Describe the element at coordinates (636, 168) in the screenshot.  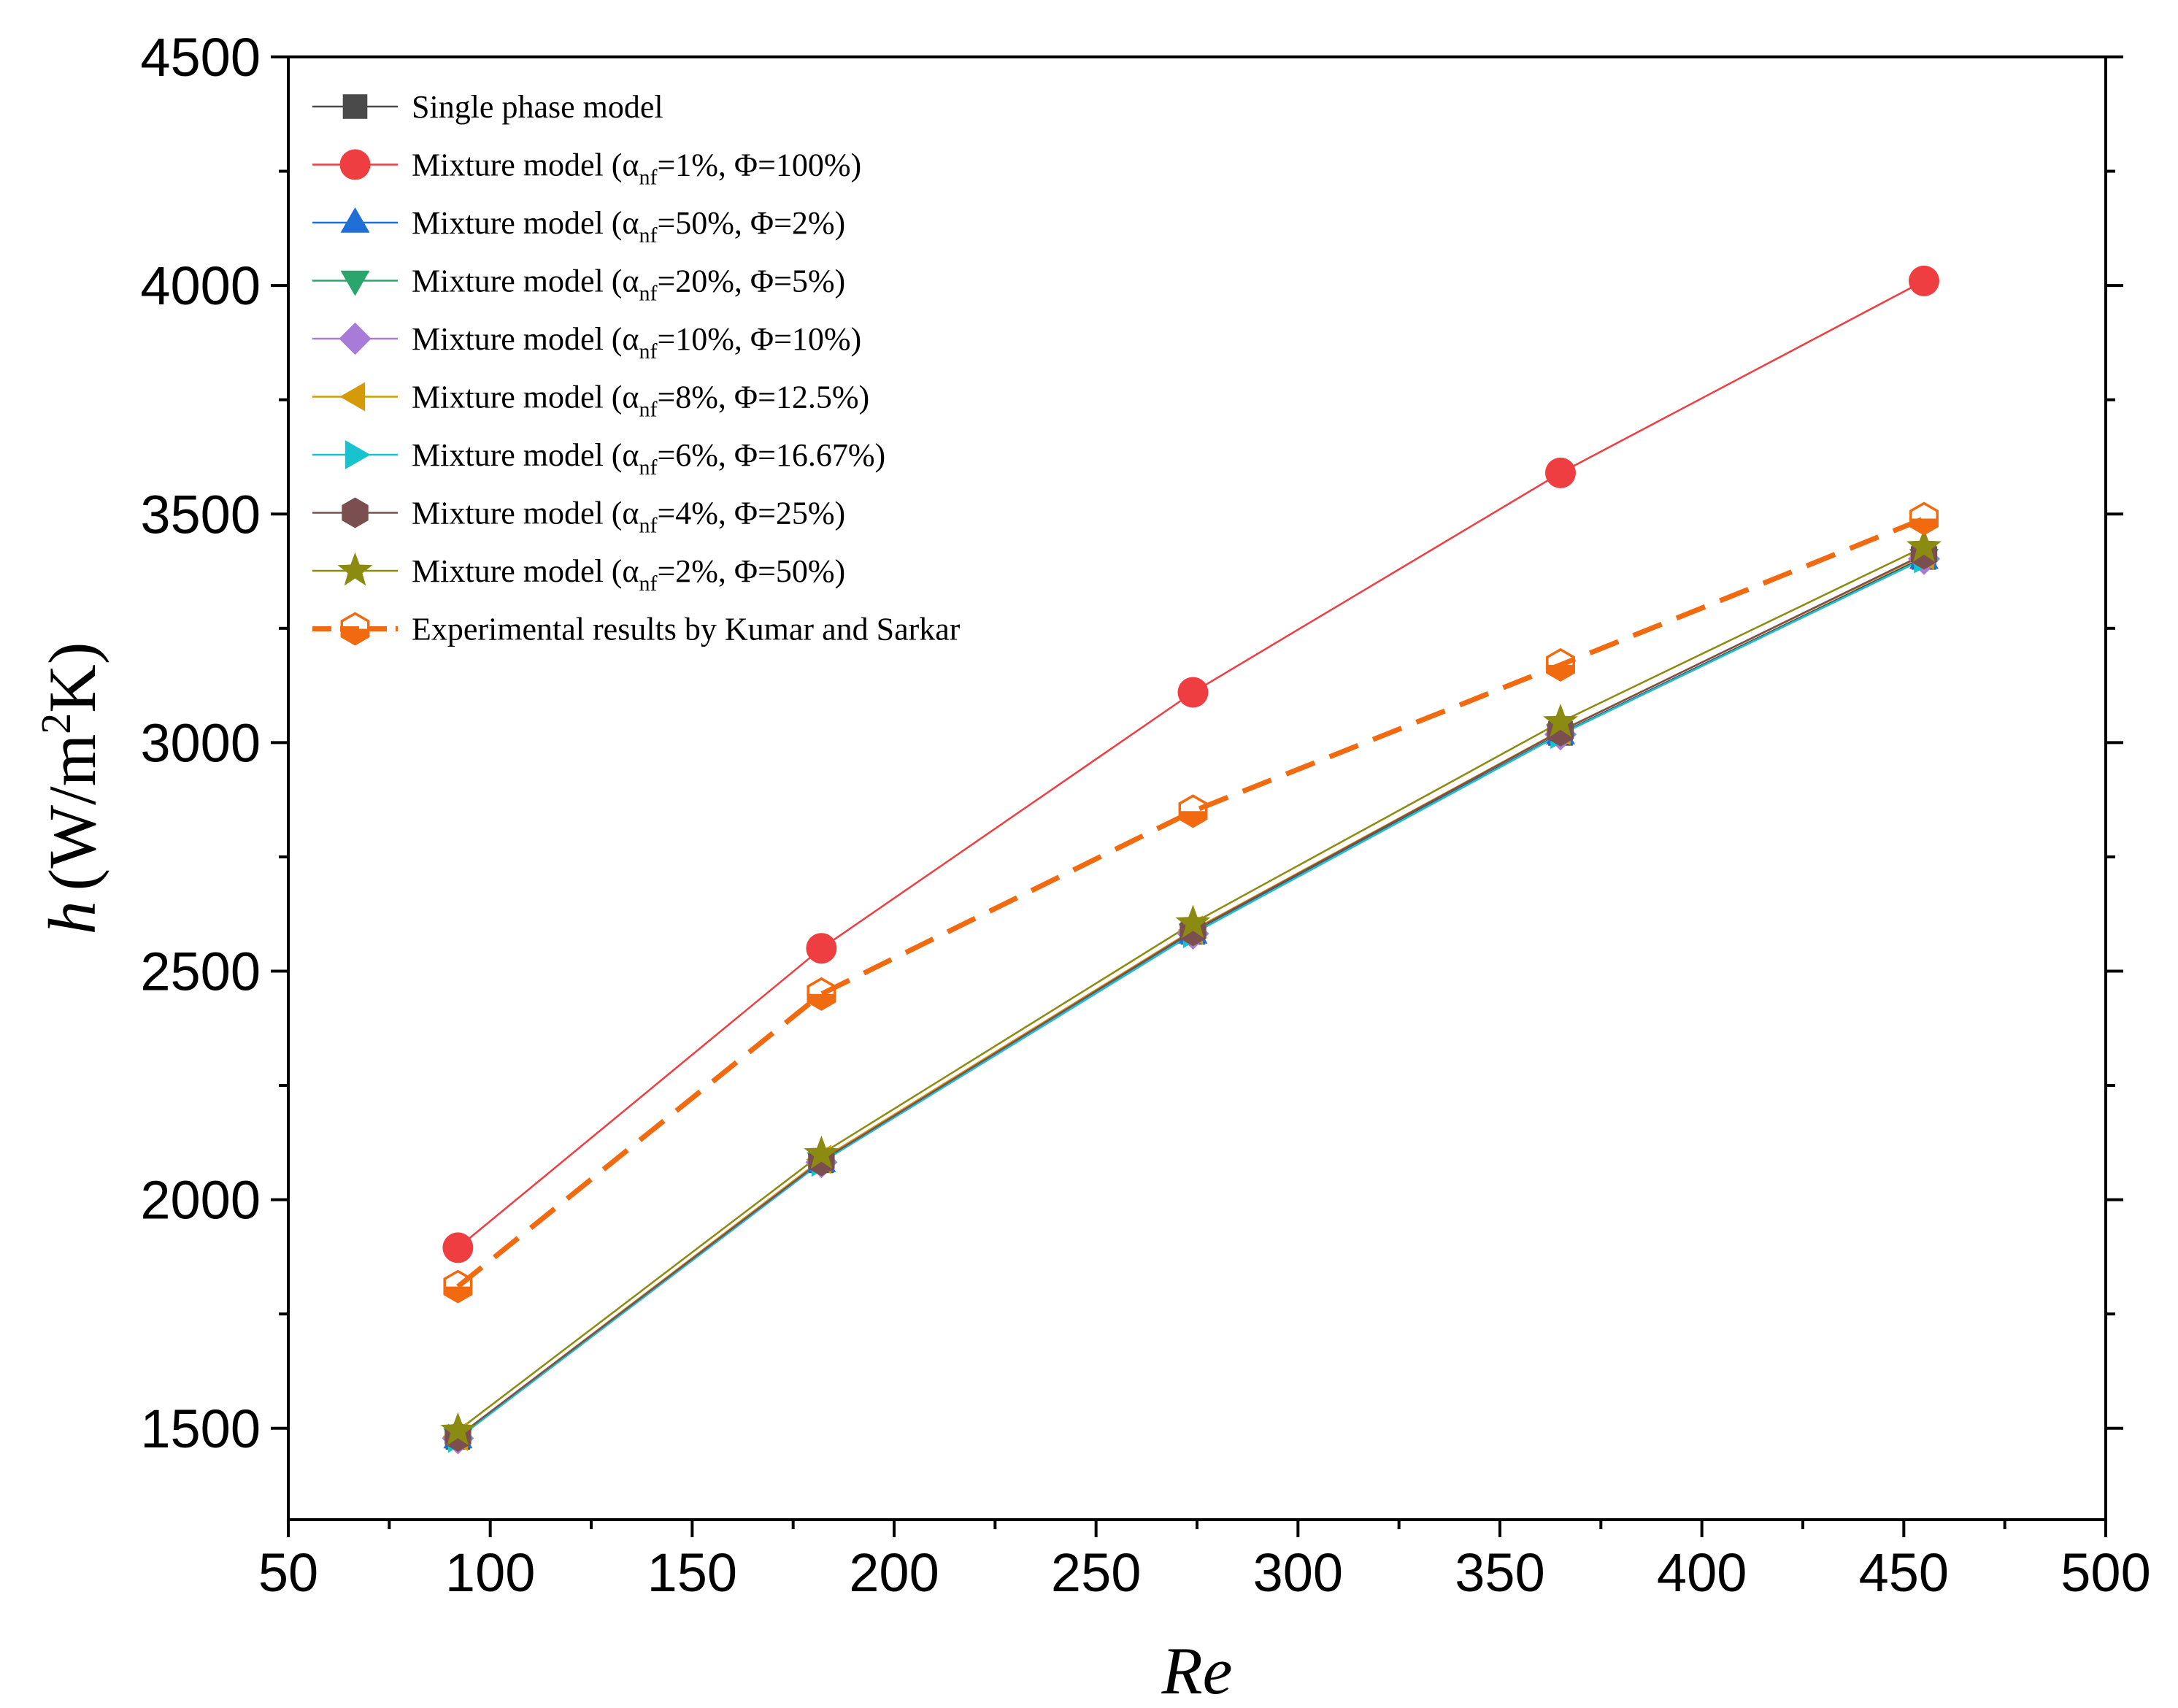
I see `legend-entry-1: Mixture model (αnf=1%, Φ=100%)` at that location.